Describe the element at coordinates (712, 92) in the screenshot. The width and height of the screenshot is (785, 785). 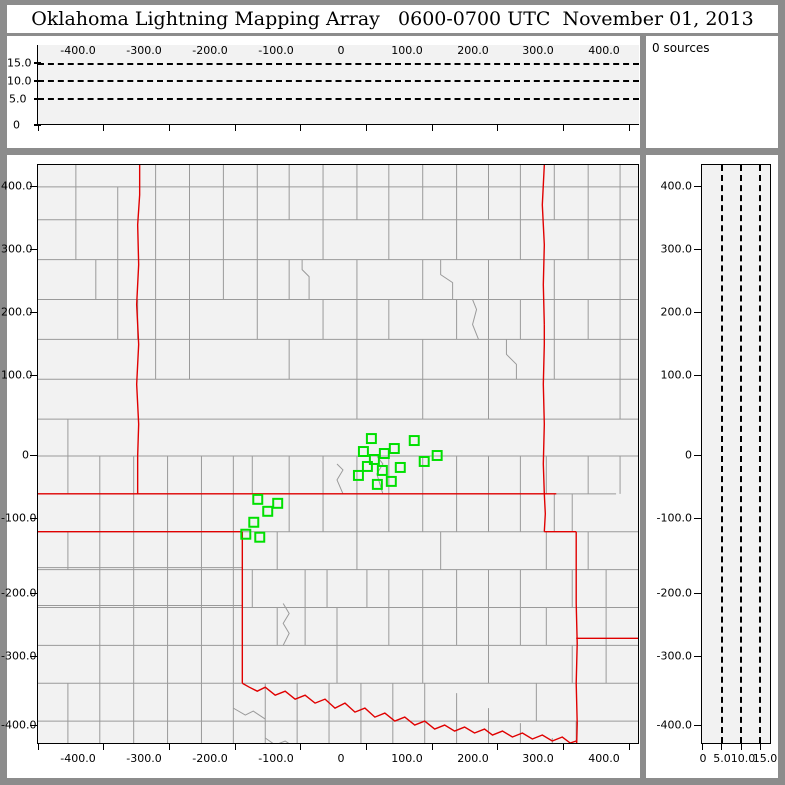
I see `source-count-panel: 0 sources` at that location.